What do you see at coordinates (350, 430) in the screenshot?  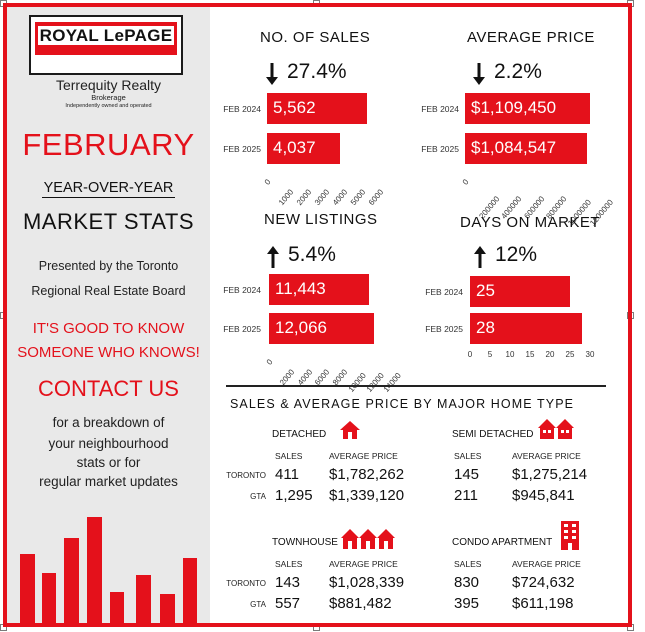 I see `house-icon` at bounding box center [350, 430].